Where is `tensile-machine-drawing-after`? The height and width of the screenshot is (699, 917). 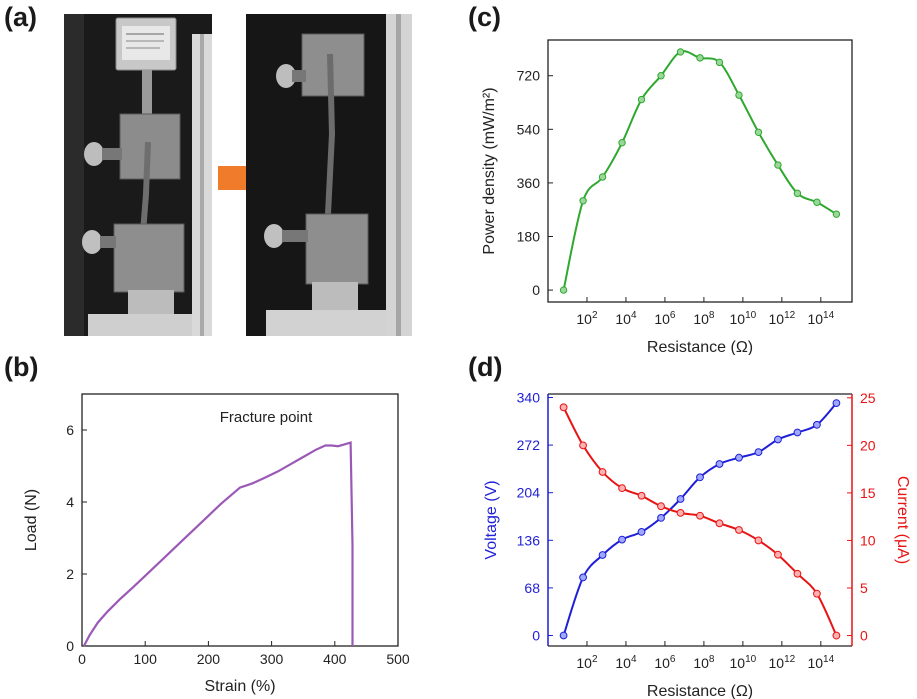 tensile-machine-drawing-after is located at coordinates (329, 175).